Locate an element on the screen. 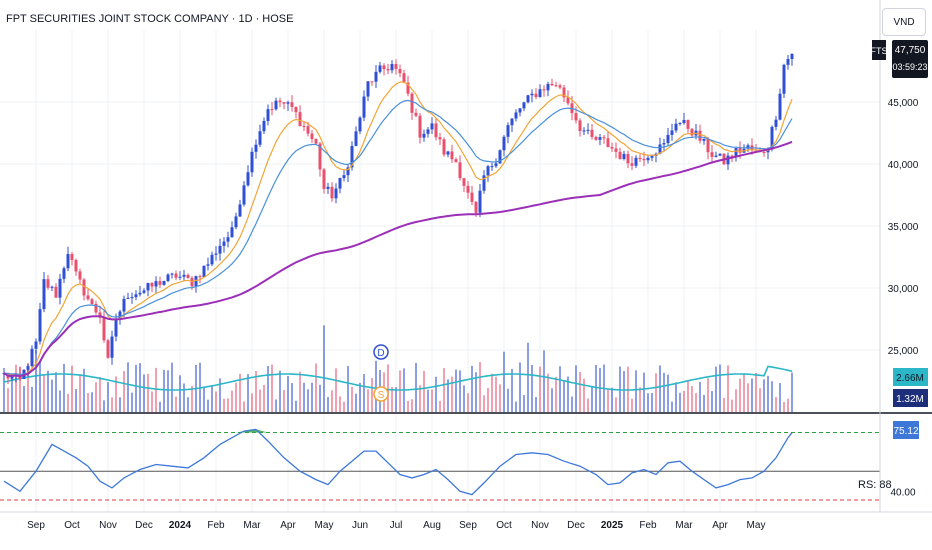 The height and width of the screenshot is (550, 932). x-tick-label: Jun is located at coordinates (360, 525).